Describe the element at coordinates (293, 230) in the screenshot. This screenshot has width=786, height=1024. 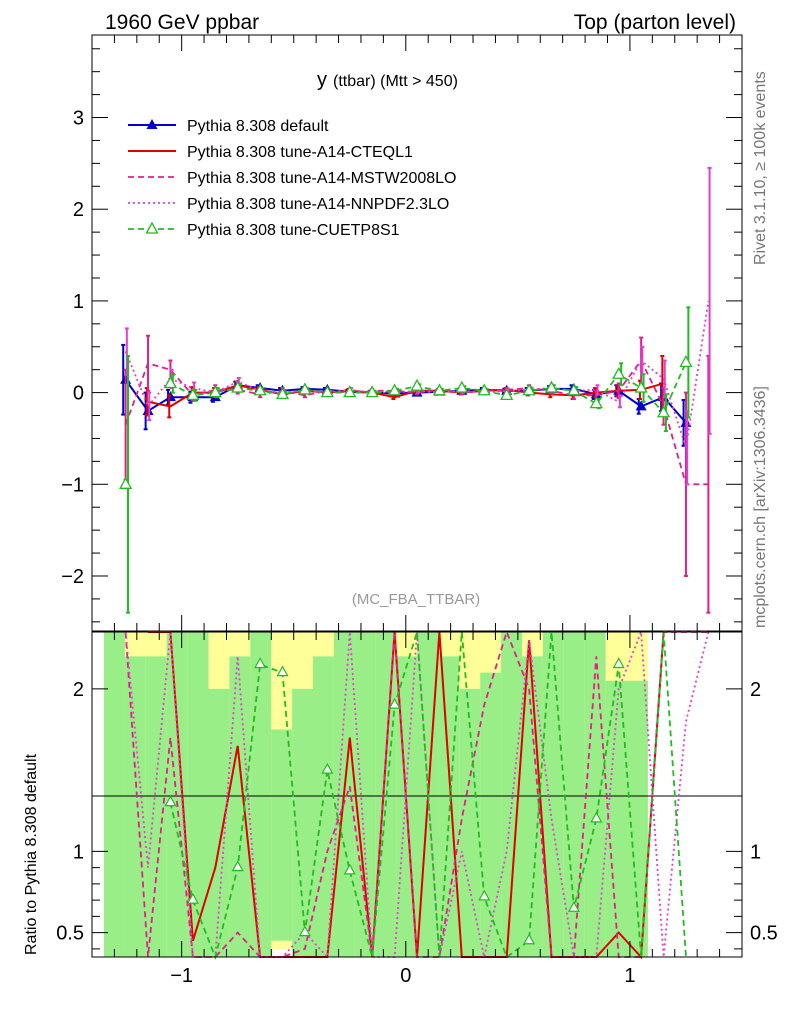
I see `legend-label-4: Pythia 8.308 tune-CUETP8S1` at that location.